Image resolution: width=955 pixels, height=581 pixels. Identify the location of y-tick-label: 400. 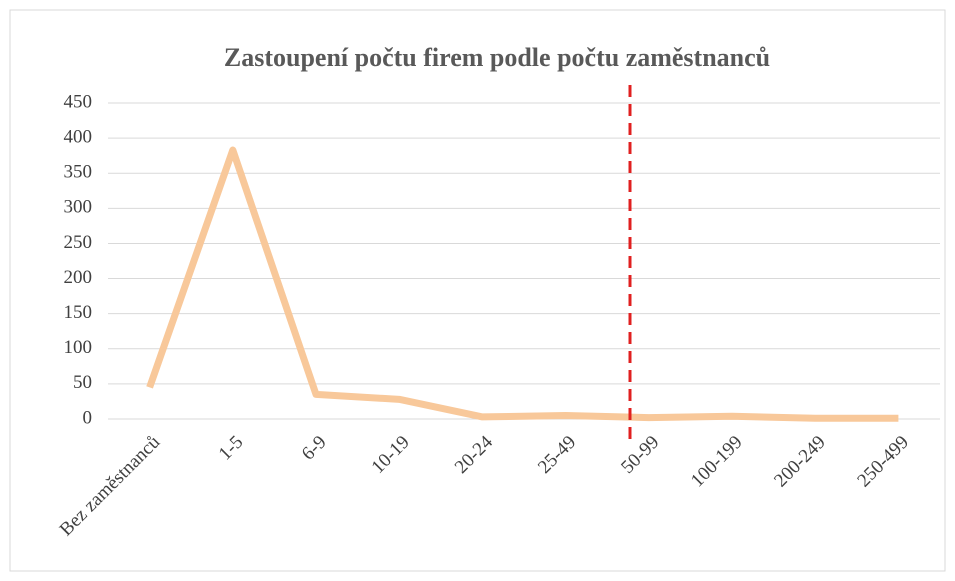
(78, 136).